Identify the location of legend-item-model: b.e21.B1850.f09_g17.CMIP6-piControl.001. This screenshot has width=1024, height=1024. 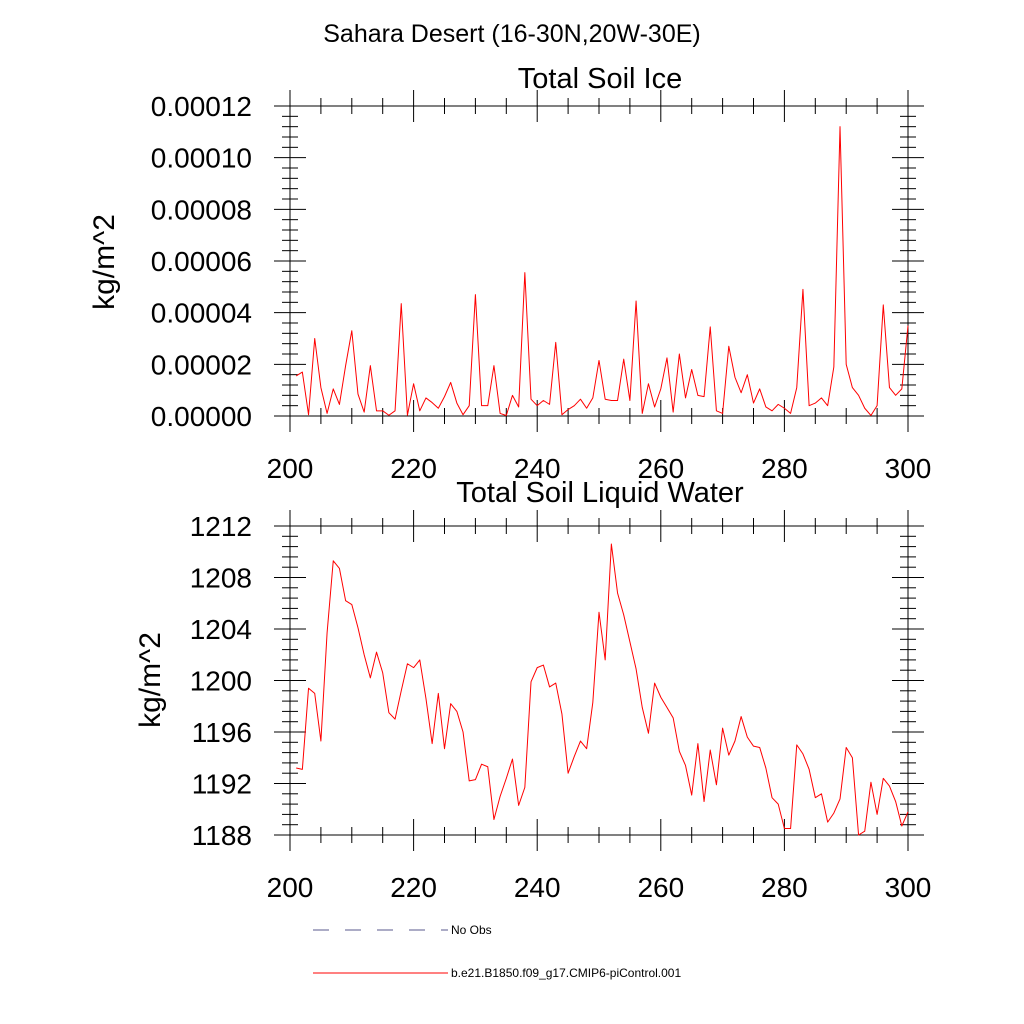
(497, 973).